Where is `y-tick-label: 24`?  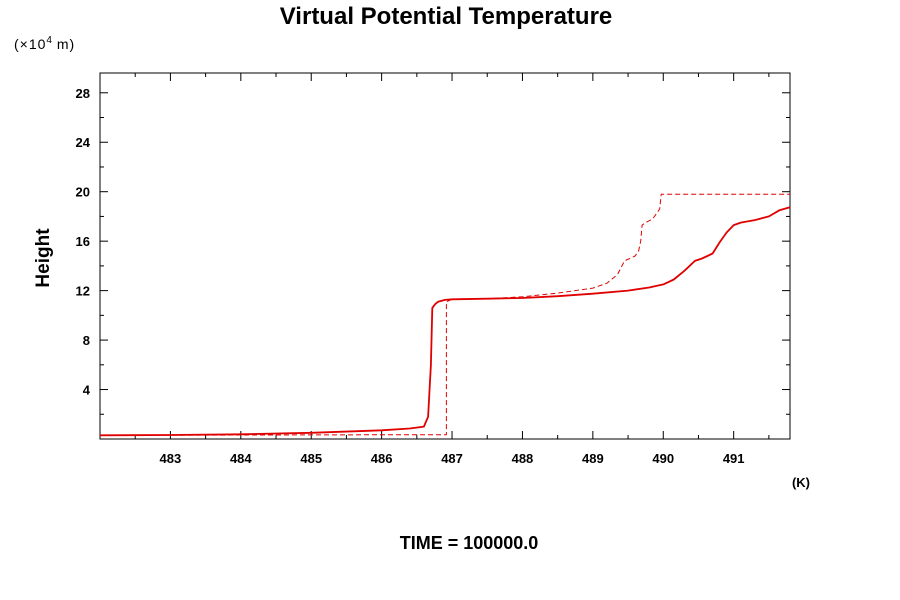
y-tick-label: 24 is located at coordinates (83, 142).